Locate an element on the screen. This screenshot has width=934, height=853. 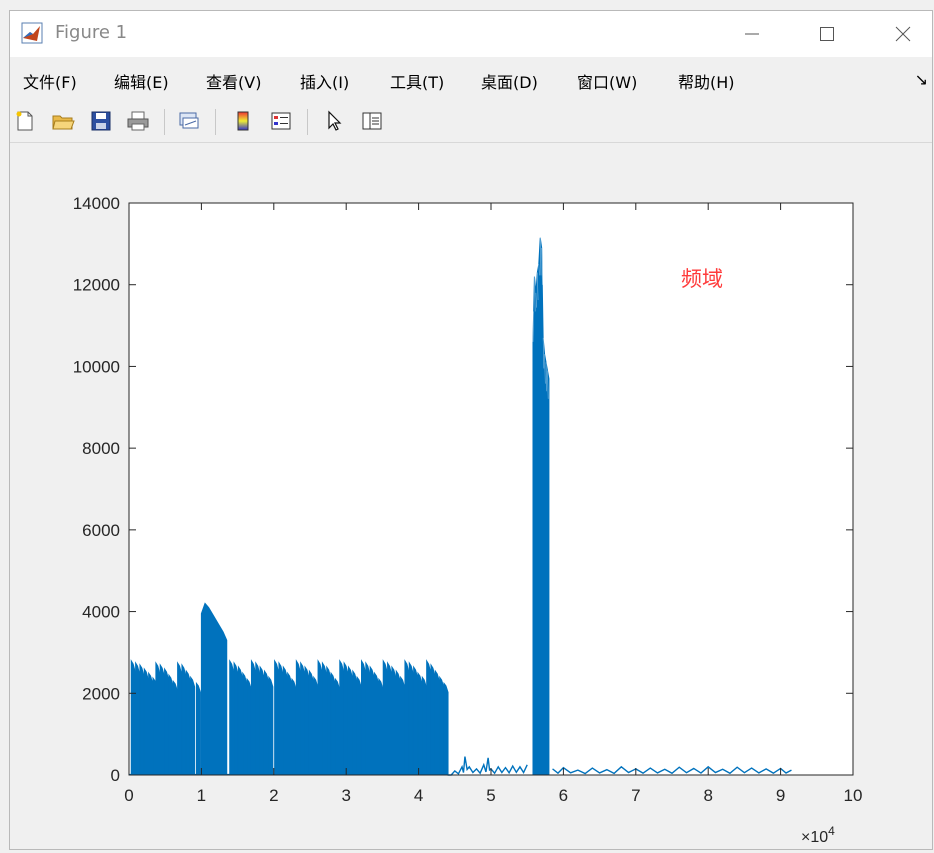
close-button is located at coordinates (903, 34).